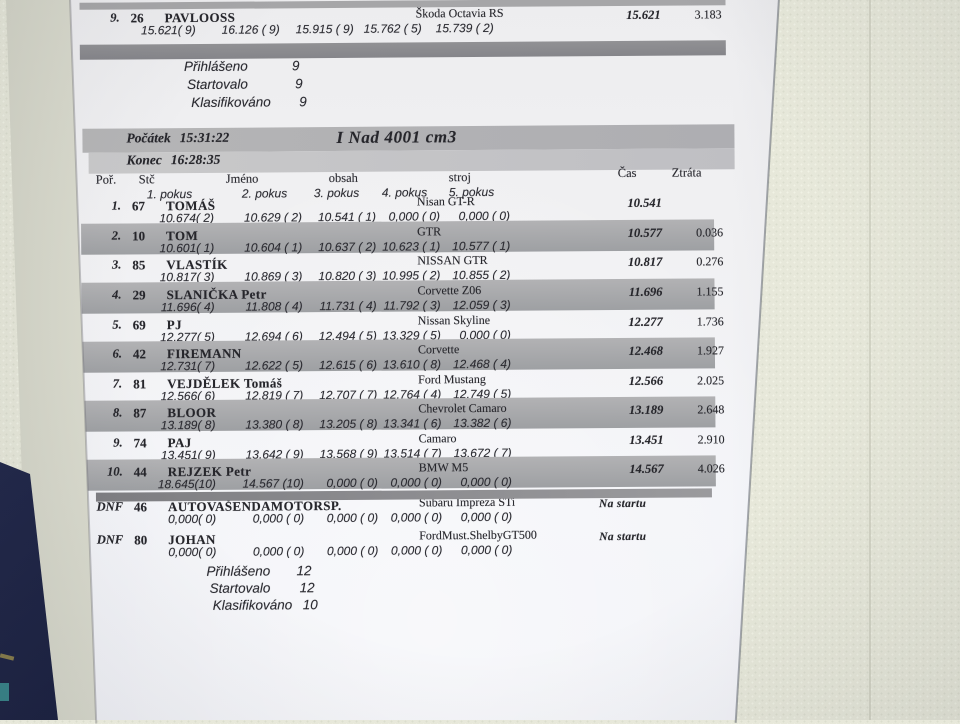  What do you see at coordinates (452, 379) in the screenshot?
I see `row-car-name: Ford Mustang` at bounding box center [452, 379].